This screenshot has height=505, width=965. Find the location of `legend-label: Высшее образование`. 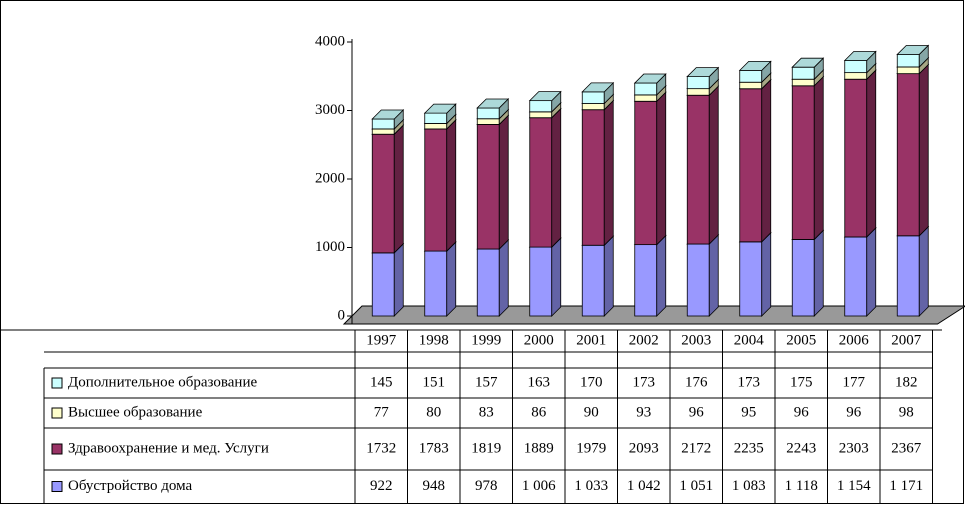

legend-label: Высшее образование is located at coordinates (135, 412).